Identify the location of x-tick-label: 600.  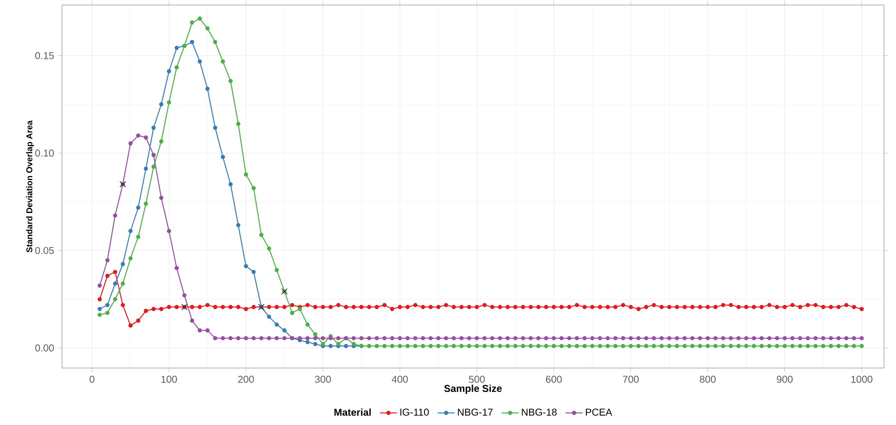
(554, 379).